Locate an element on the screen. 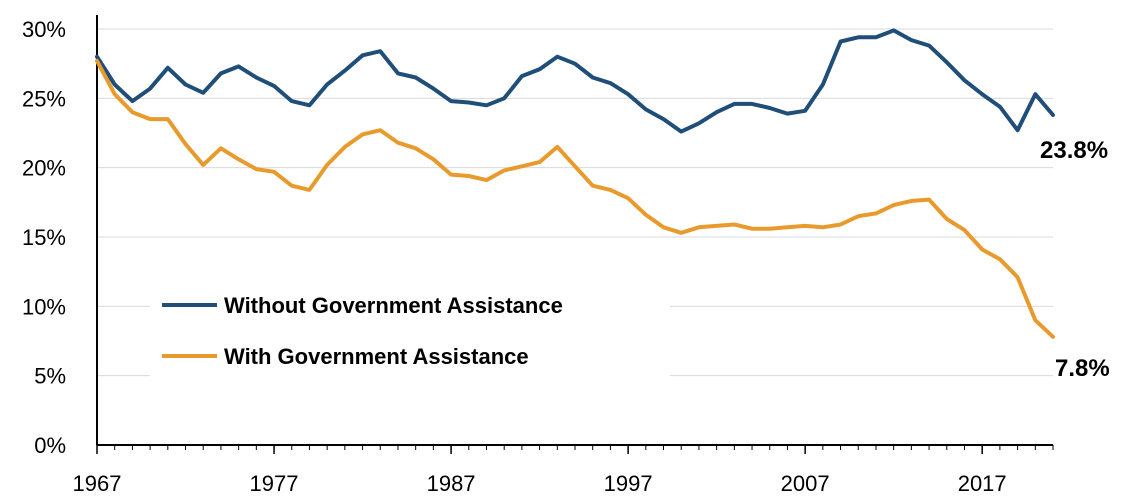  end-labels: 23.8% 7.8% is located at coordinates (1075, 259).